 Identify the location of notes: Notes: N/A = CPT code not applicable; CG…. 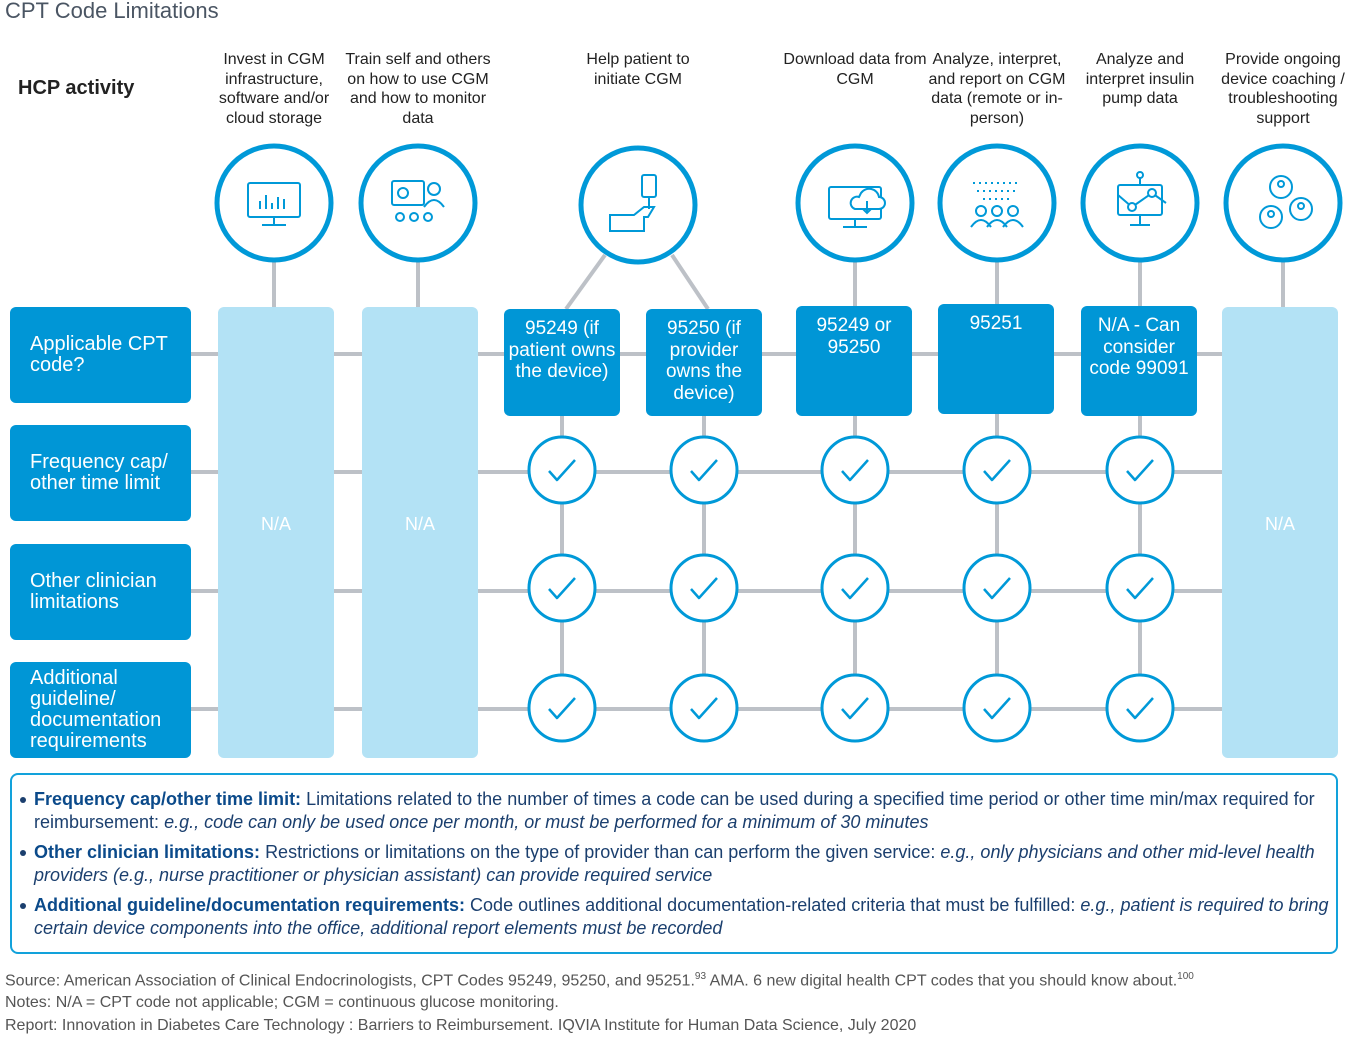
(282, 1002).